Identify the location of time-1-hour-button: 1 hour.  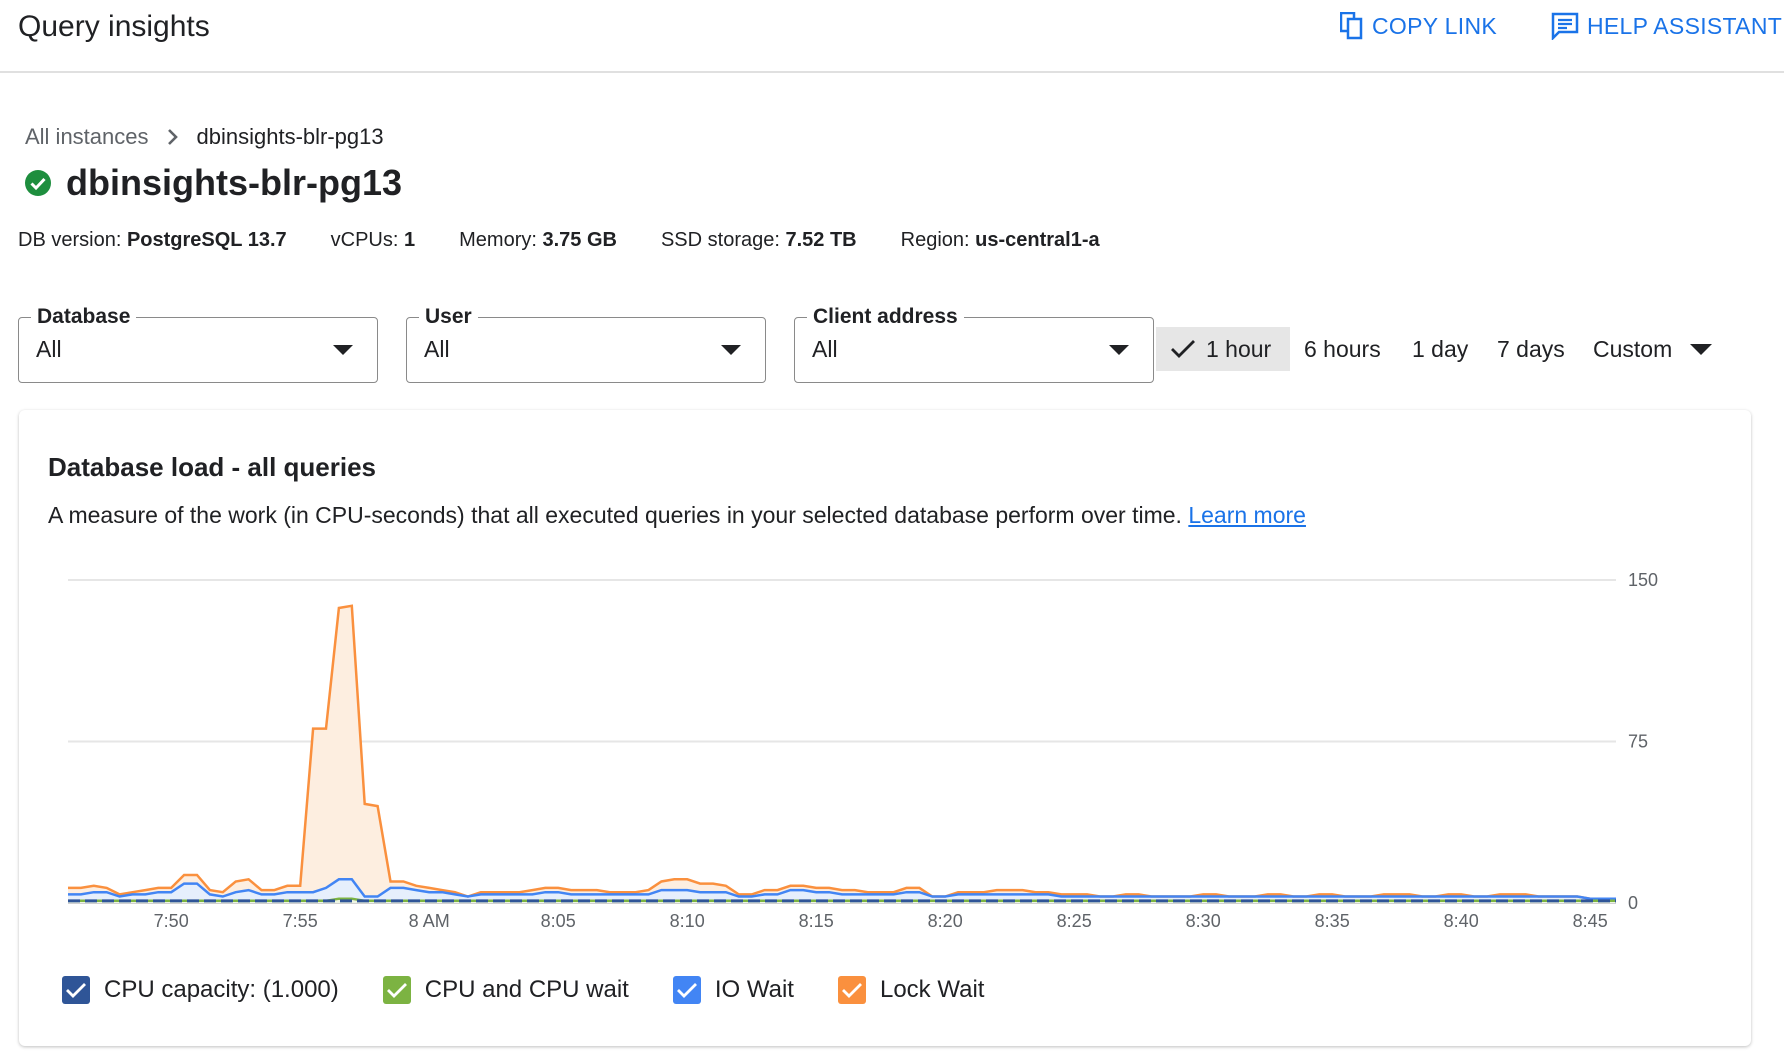
(1223, 349).